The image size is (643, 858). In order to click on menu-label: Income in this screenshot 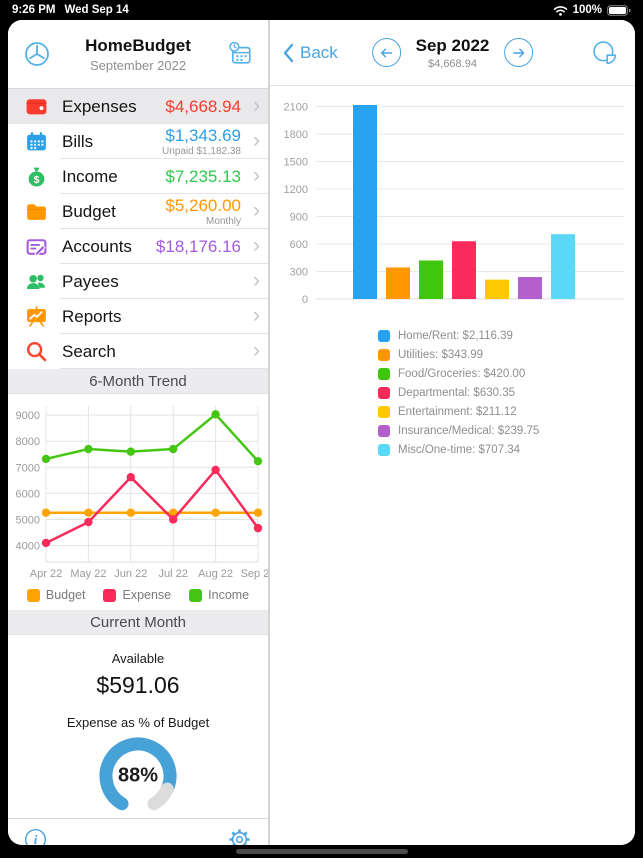, I will do `click(90, 176)`.